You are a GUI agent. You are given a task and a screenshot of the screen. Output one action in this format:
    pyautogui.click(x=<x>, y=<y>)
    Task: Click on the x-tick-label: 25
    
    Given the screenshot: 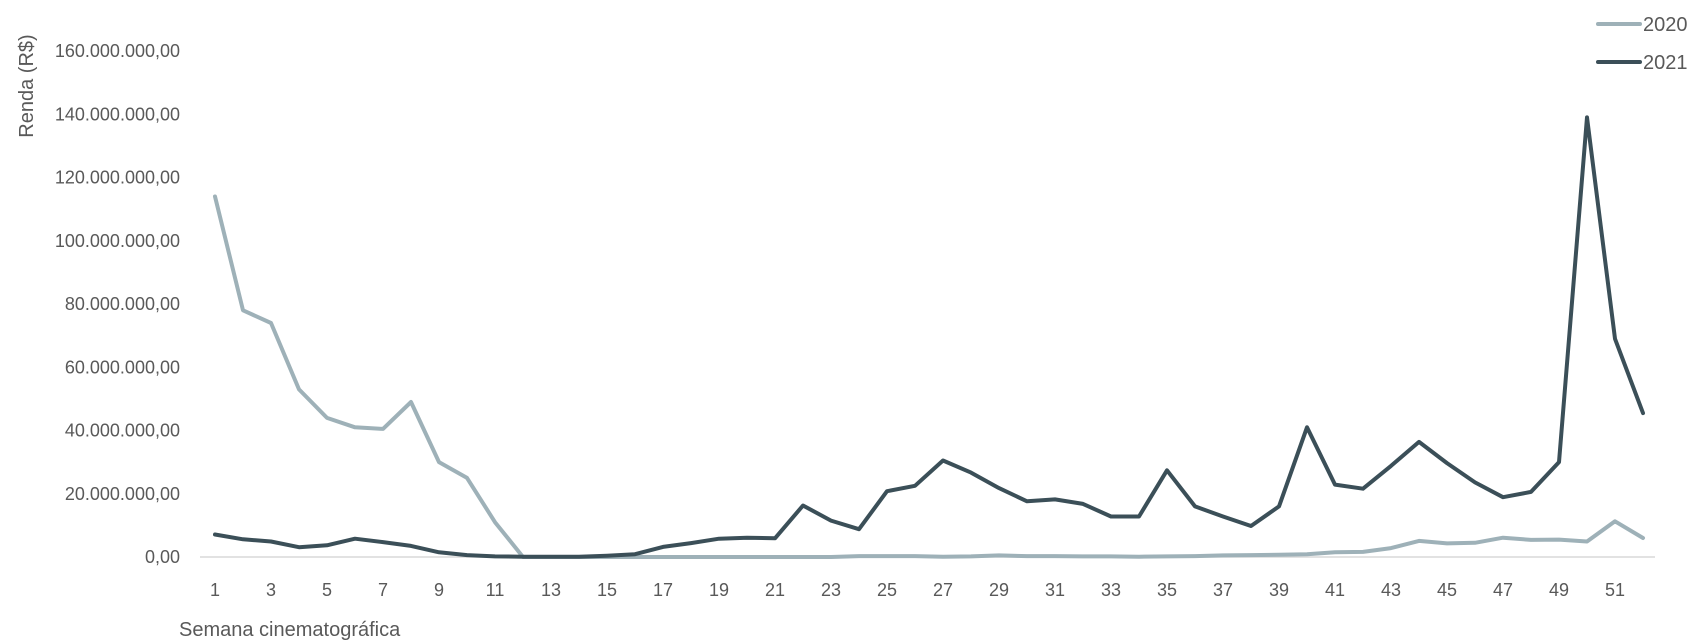 What is the action you would take?
    pyautogui.click(x=887, y=590)
    